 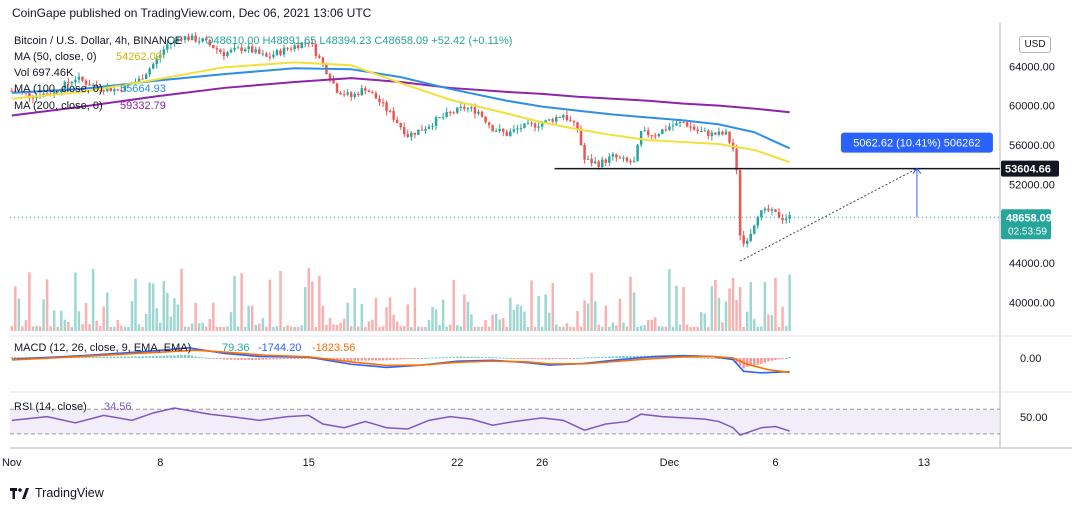 What do you see at coordinates (1032, 67) in the screenshot?
I see `price-tick-label: 64000.00` at bounding box center [1032, 67].